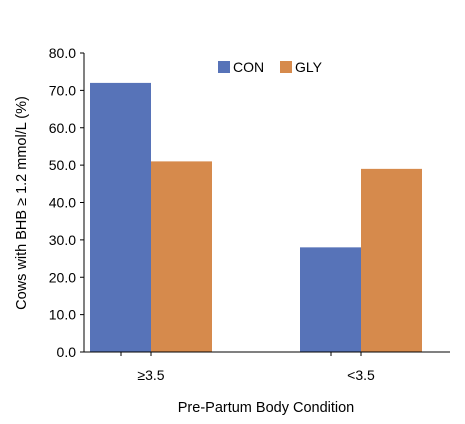 The height and width of the screenshot is (424, 465). Describe the element at coordinates (67, 352) in the screenshot. I see `y-tick-label: 0.0` at that location.